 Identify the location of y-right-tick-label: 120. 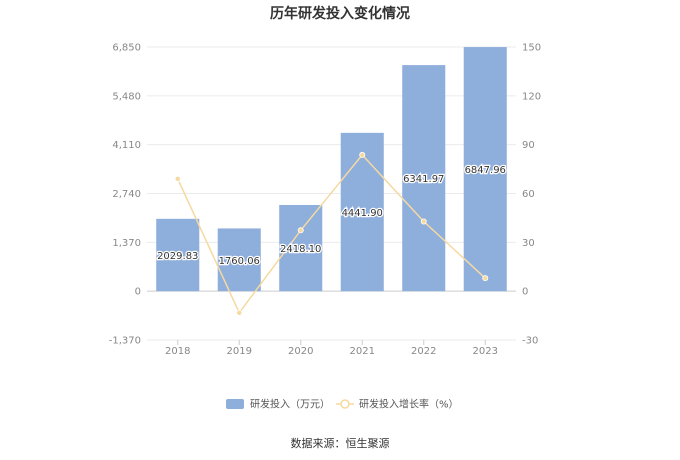
(531, 96).